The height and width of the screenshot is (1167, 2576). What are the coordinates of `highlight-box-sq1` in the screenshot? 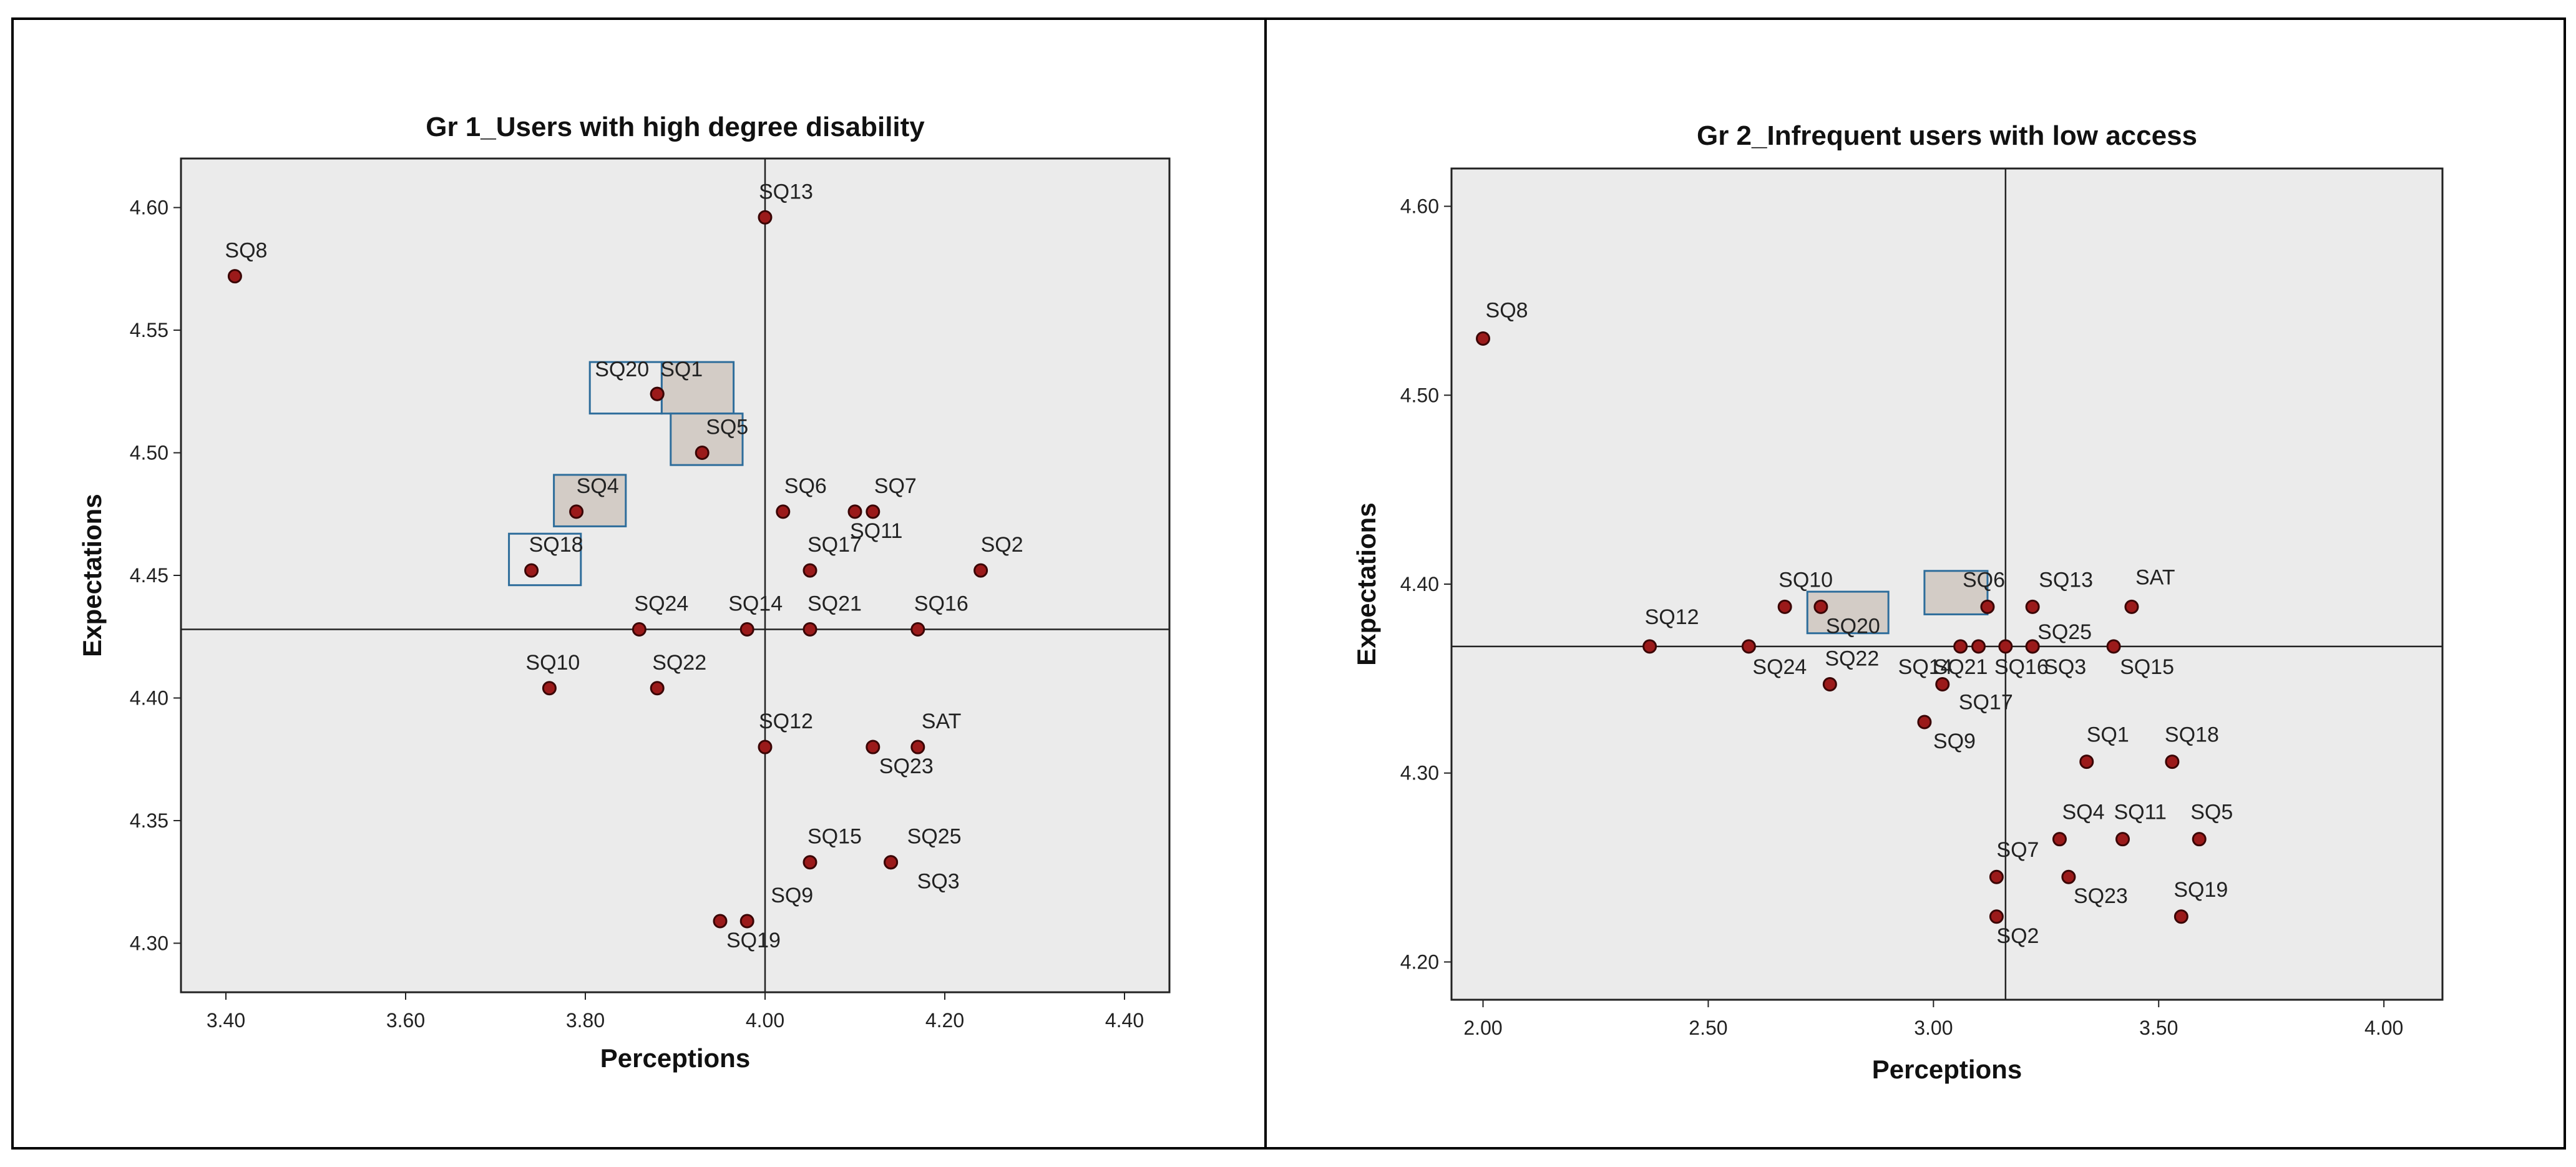 It's located at (697, 388).